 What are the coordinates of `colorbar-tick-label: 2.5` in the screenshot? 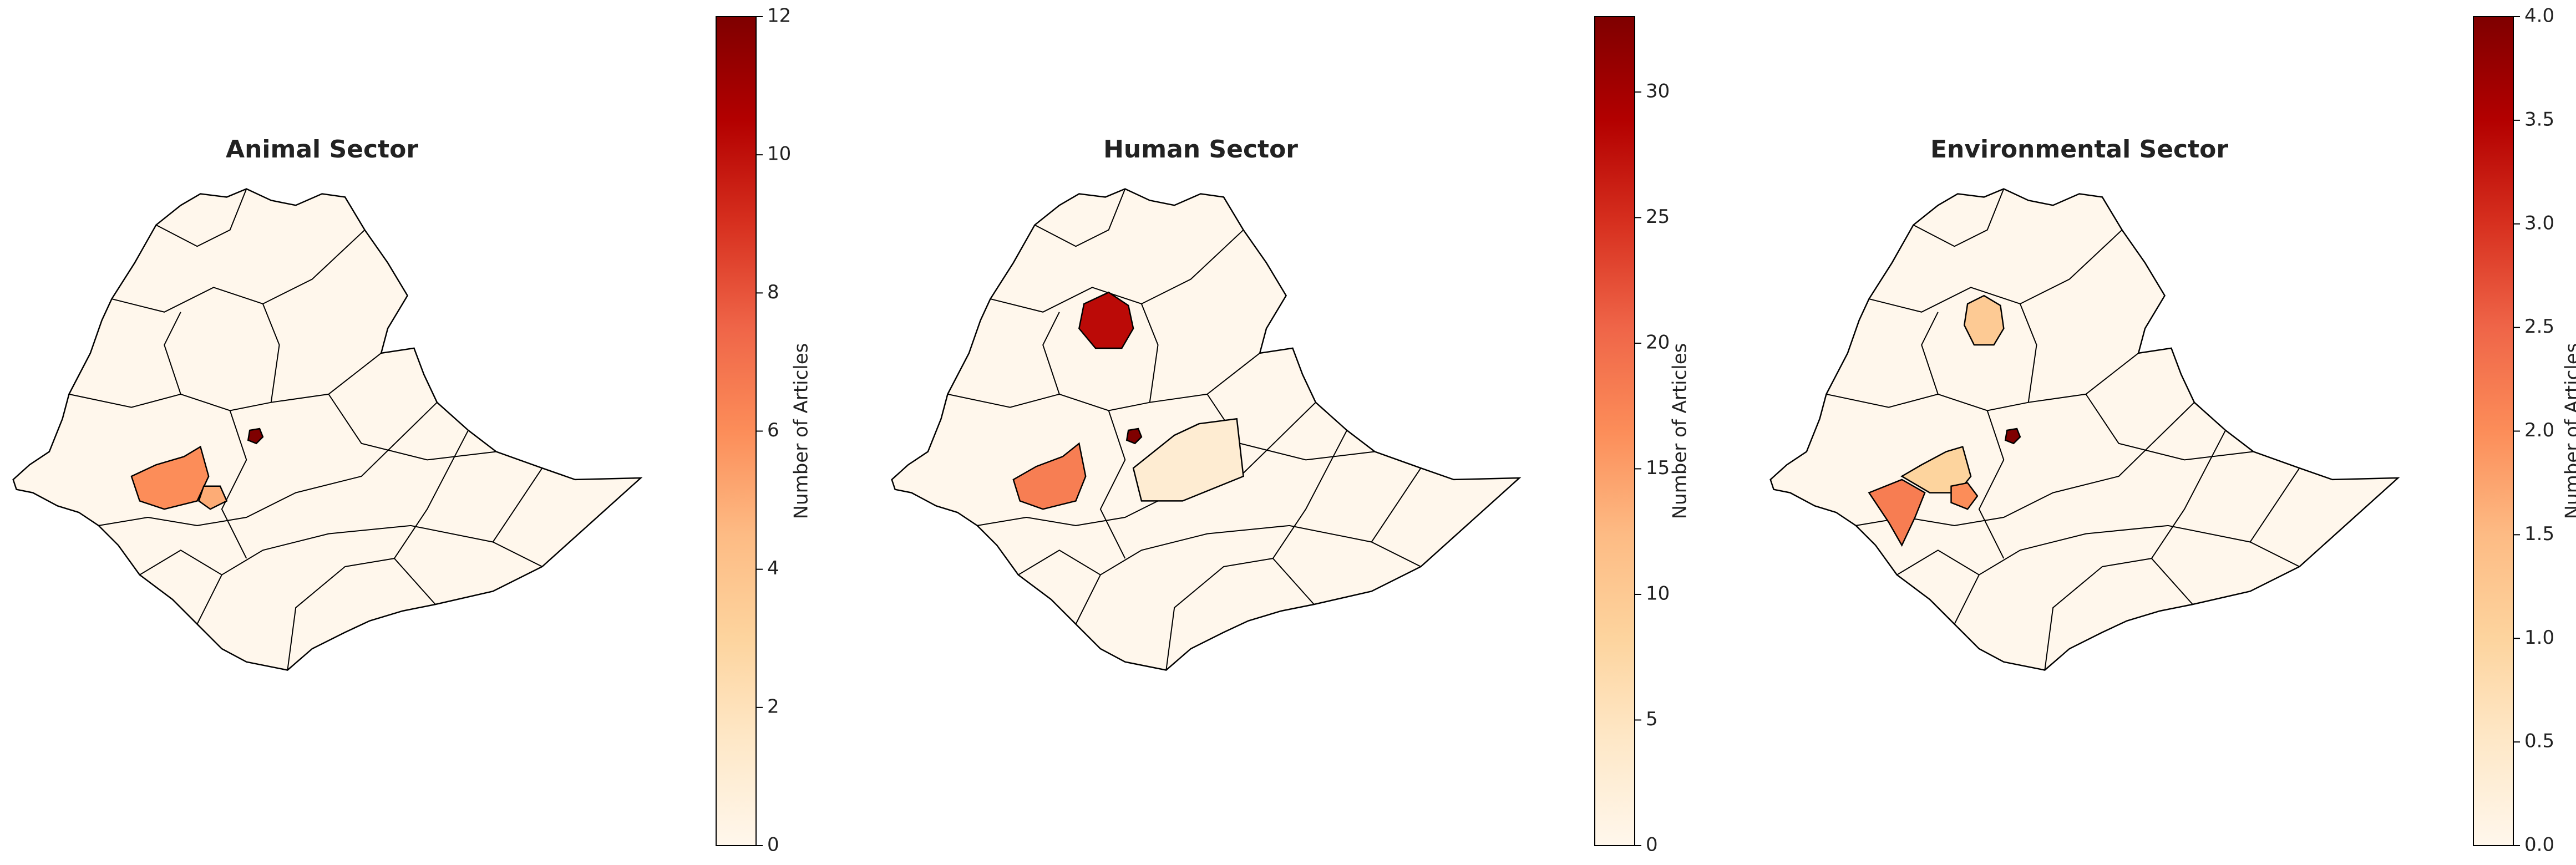 It's located at (2539, 327).